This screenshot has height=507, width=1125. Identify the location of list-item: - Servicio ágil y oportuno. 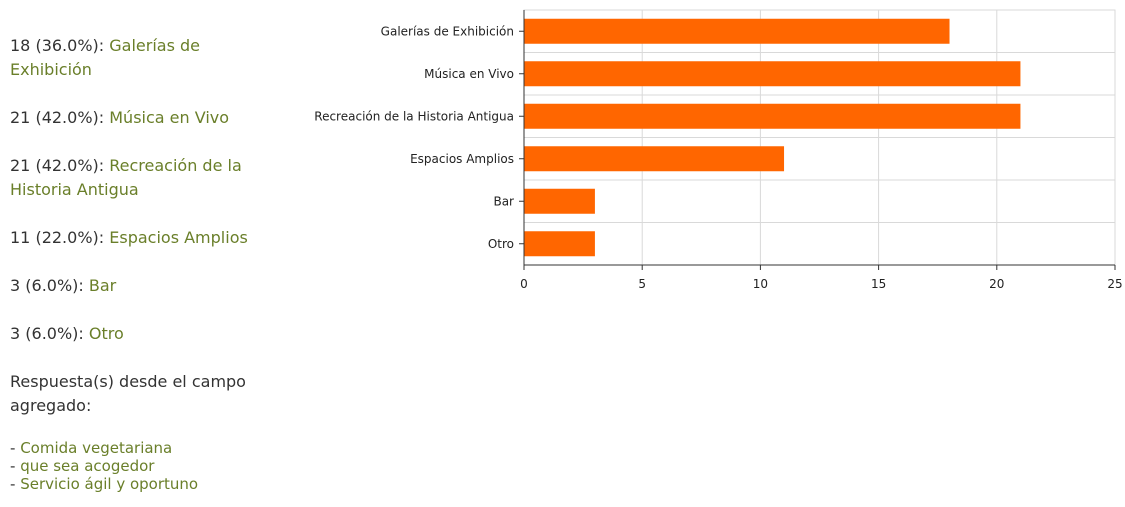
(104, 484).